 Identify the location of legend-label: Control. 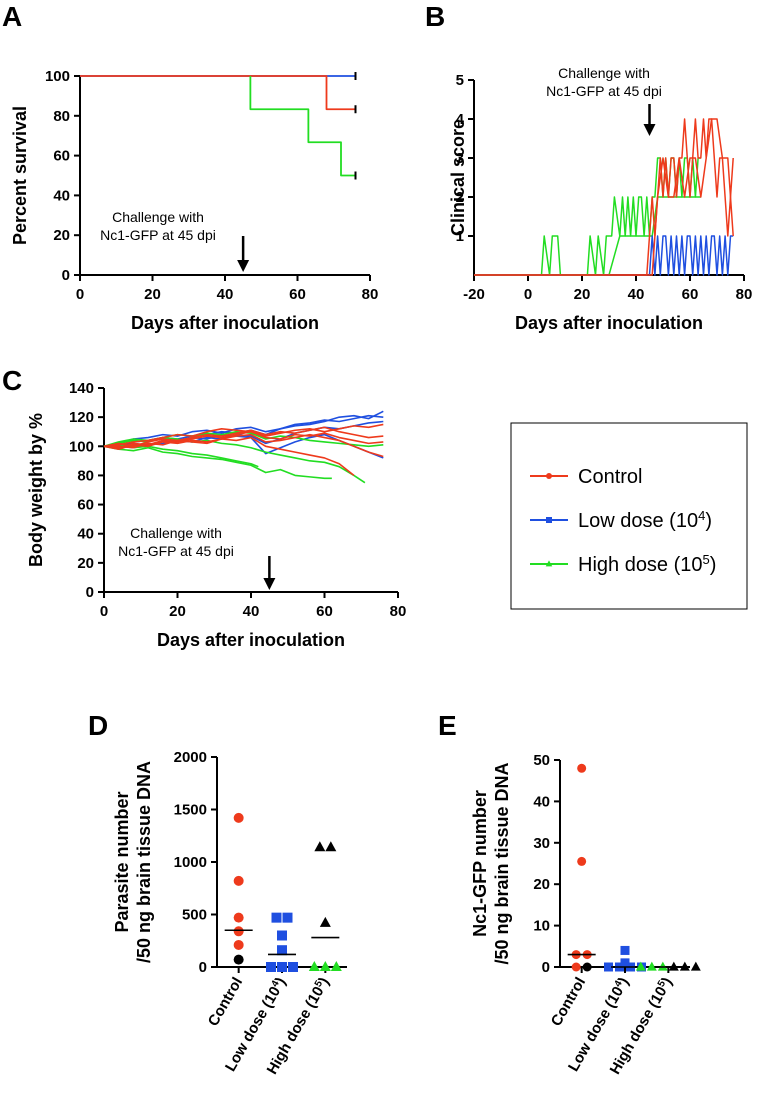
(610, 477).